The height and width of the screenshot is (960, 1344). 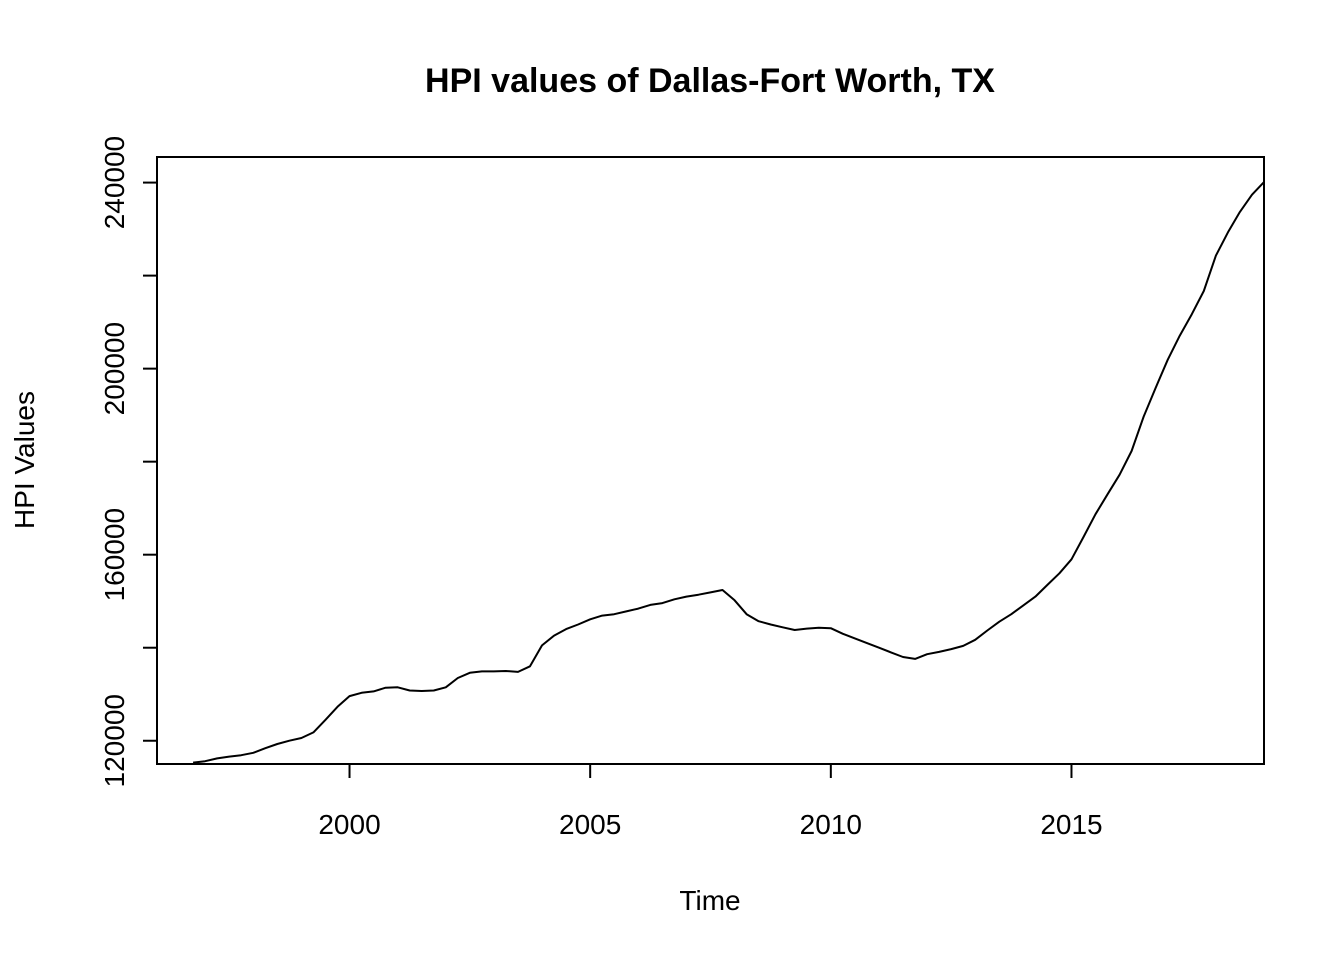 What do you see at coordinates (590, 824) in the screenshot?
I see `x-tick-label: 2005` at bounding box center [590, 824].